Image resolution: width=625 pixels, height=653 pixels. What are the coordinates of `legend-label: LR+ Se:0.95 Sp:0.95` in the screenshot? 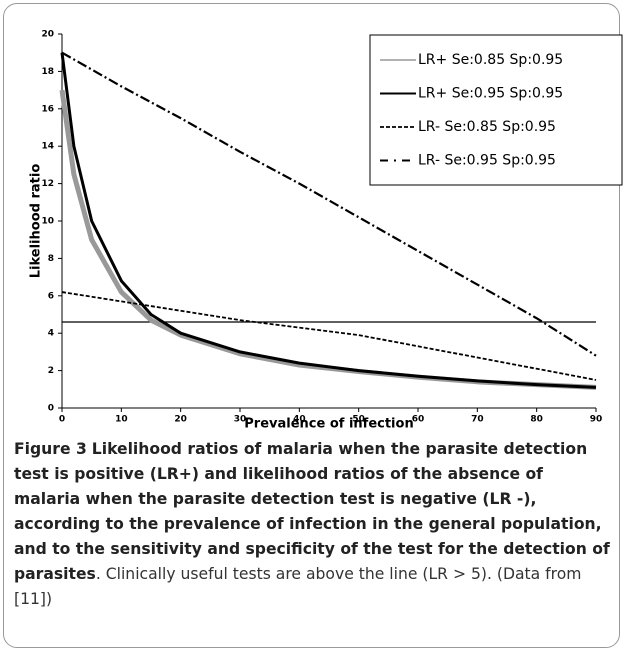 It's located at (490, 94).